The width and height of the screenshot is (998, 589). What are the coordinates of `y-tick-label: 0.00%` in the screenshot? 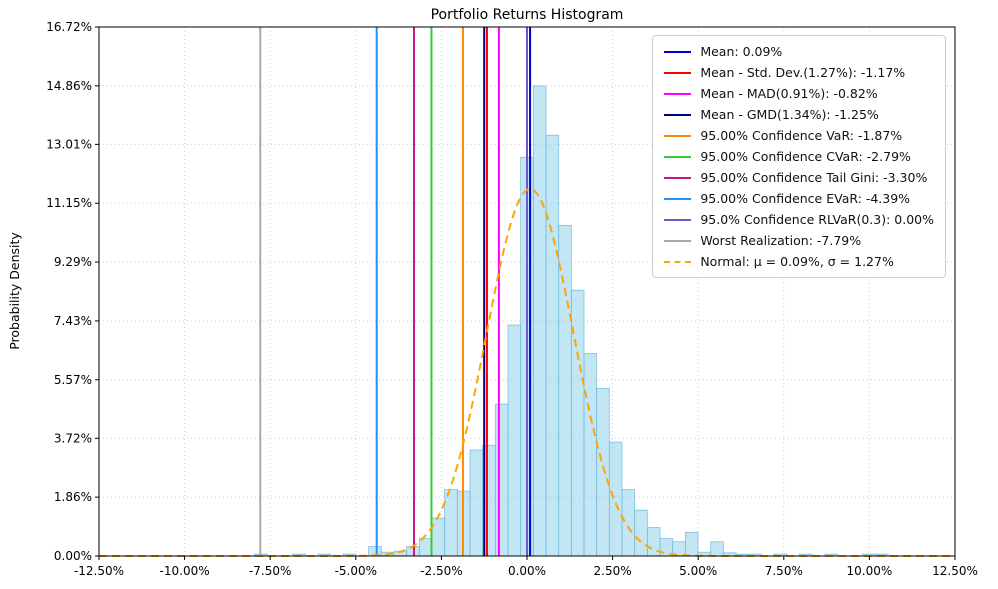 It's located at (73, 556).